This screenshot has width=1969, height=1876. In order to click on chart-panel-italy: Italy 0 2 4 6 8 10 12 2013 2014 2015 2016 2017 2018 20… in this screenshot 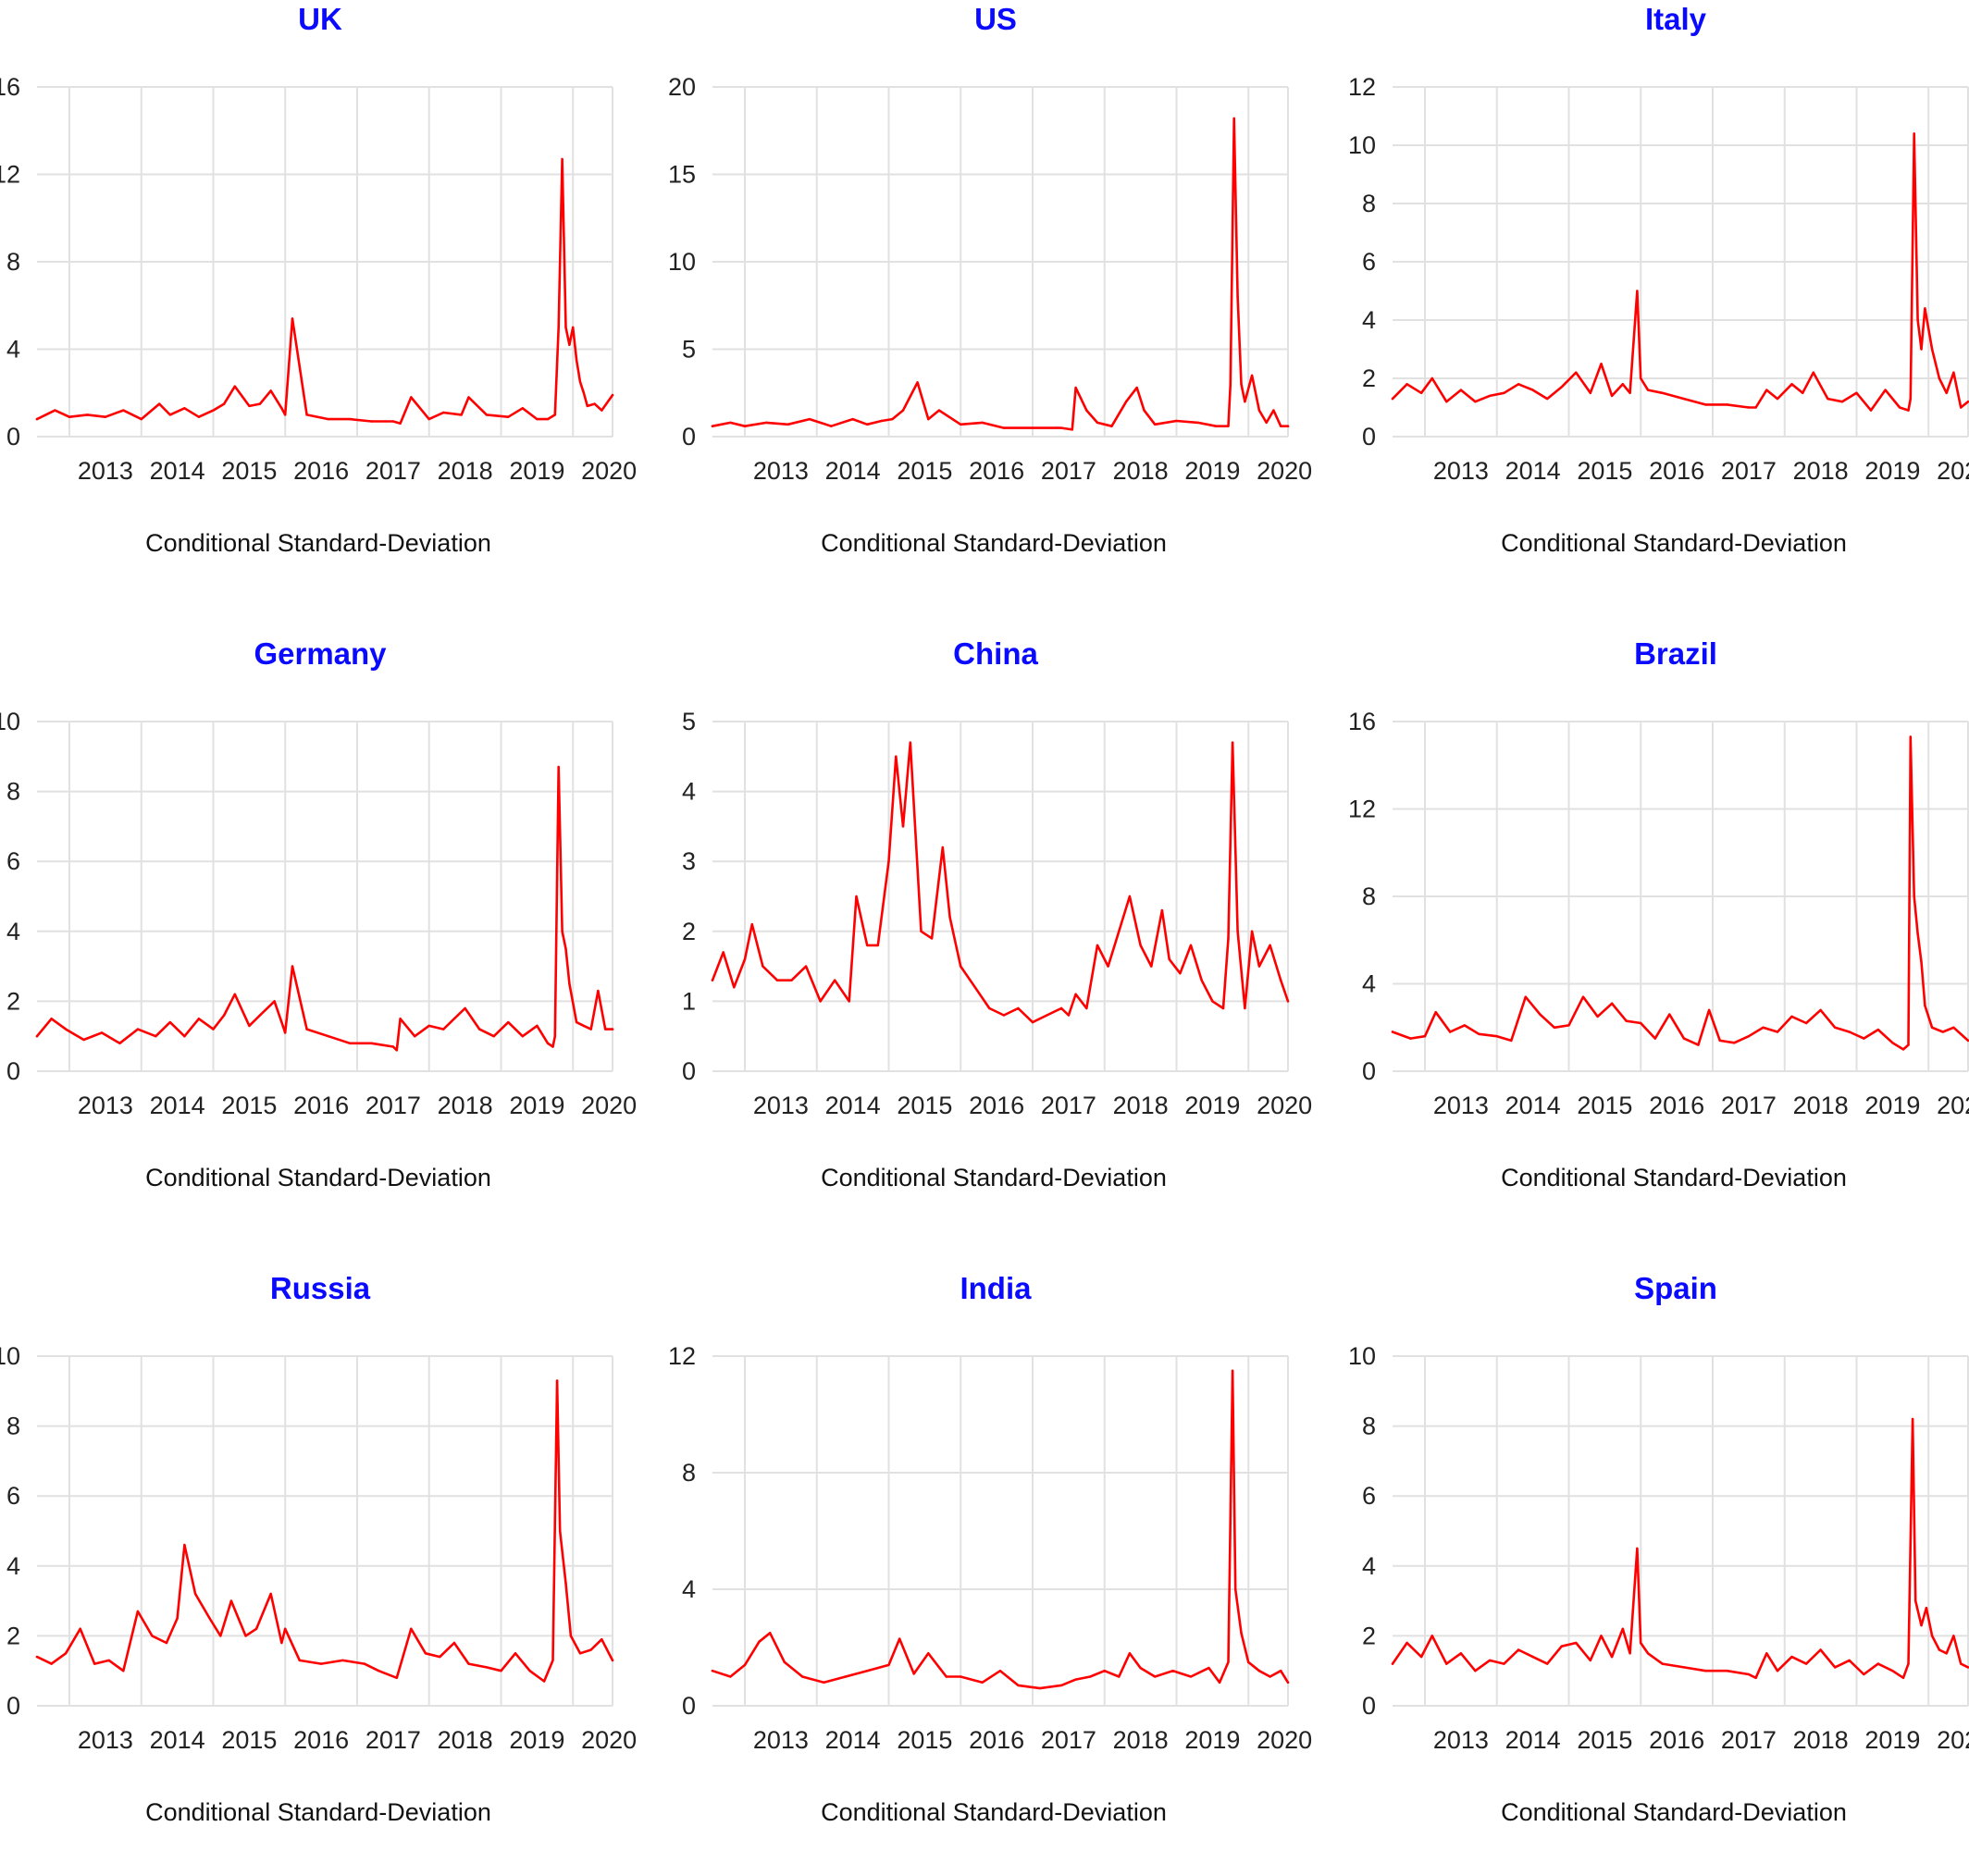, I will do `click(1659, 303)`.